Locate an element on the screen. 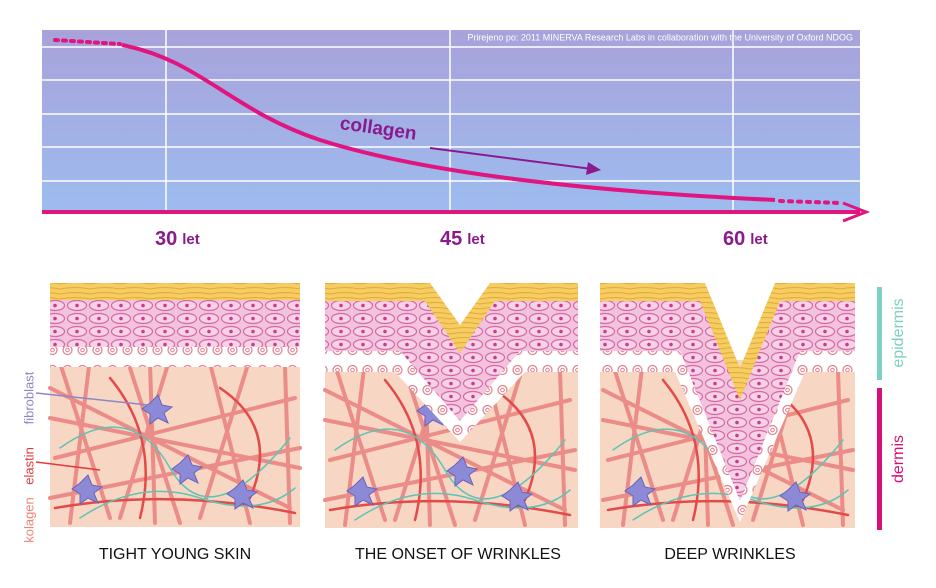  epidermis-label: epidermis is located at coordinates (898, 332).